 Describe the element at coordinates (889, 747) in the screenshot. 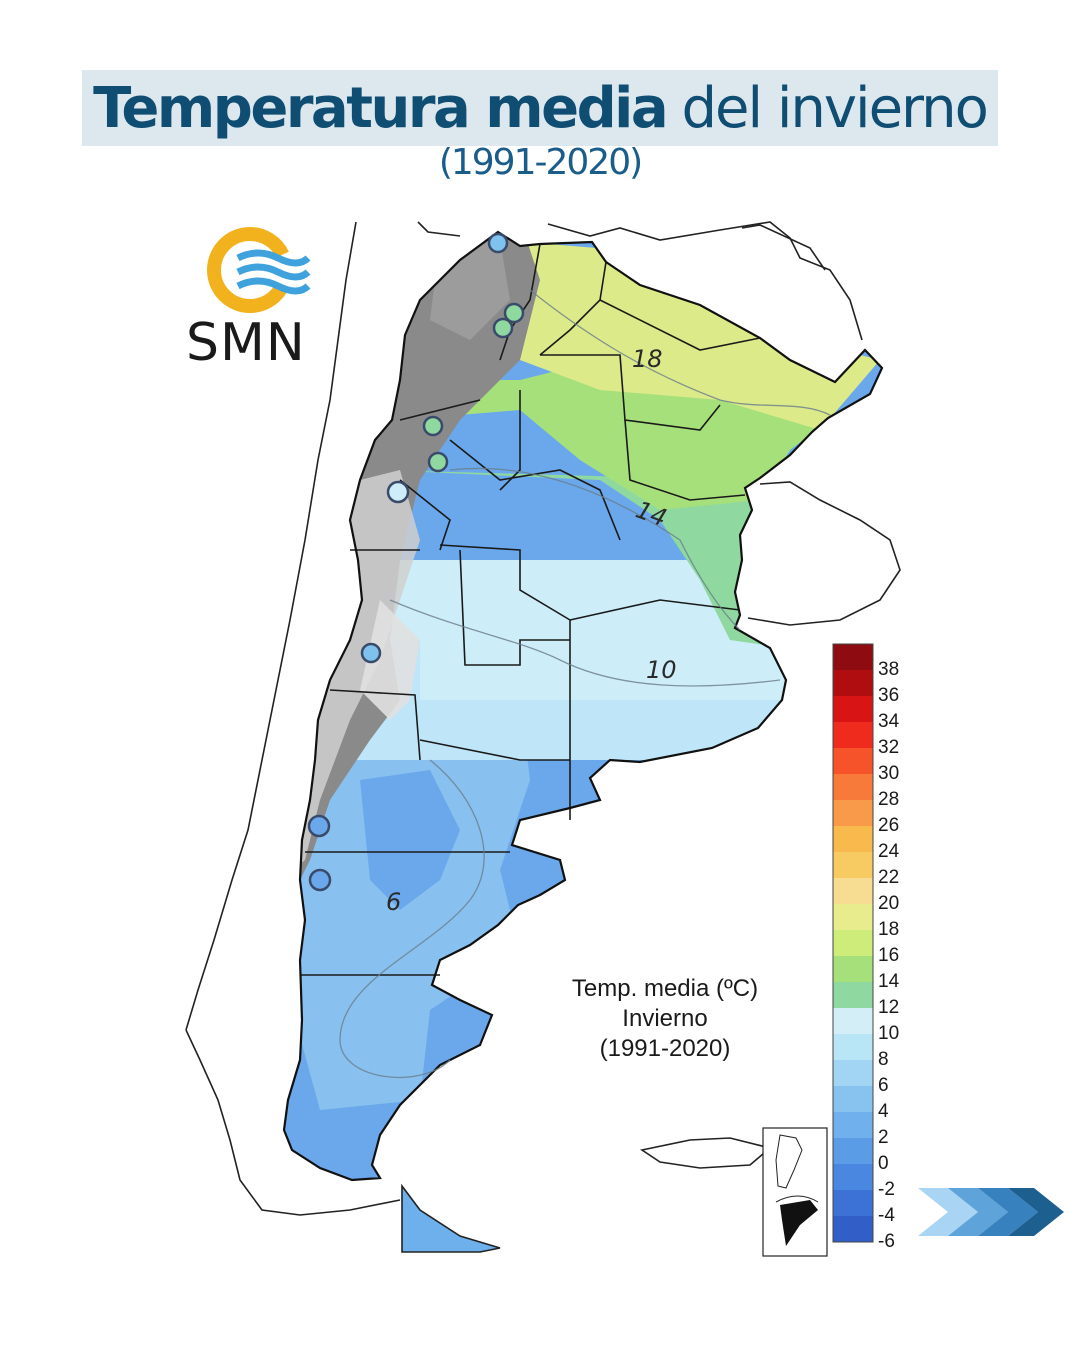

I see `scale-label-32: 32` at that location.